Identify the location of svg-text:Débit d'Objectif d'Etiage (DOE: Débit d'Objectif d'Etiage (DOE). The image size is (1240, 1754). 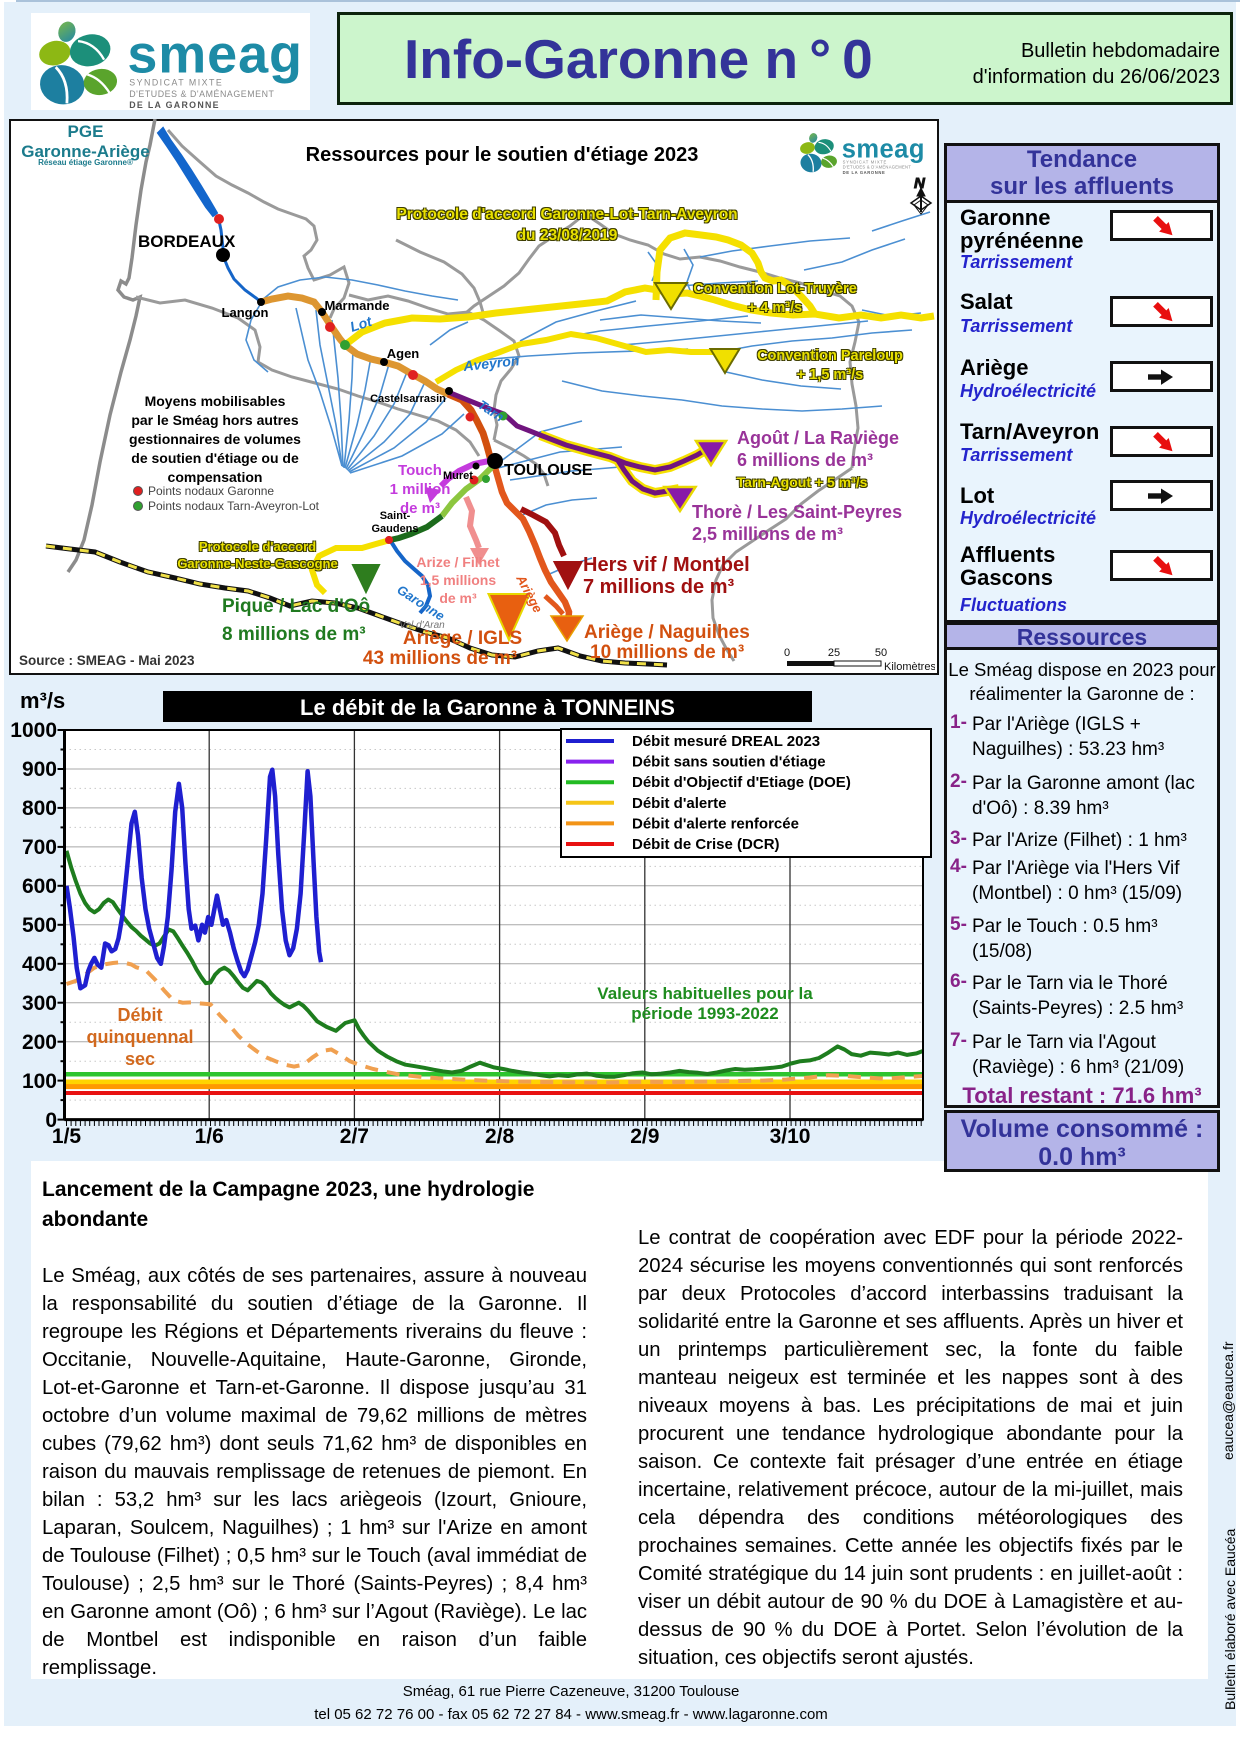
(741, 782).